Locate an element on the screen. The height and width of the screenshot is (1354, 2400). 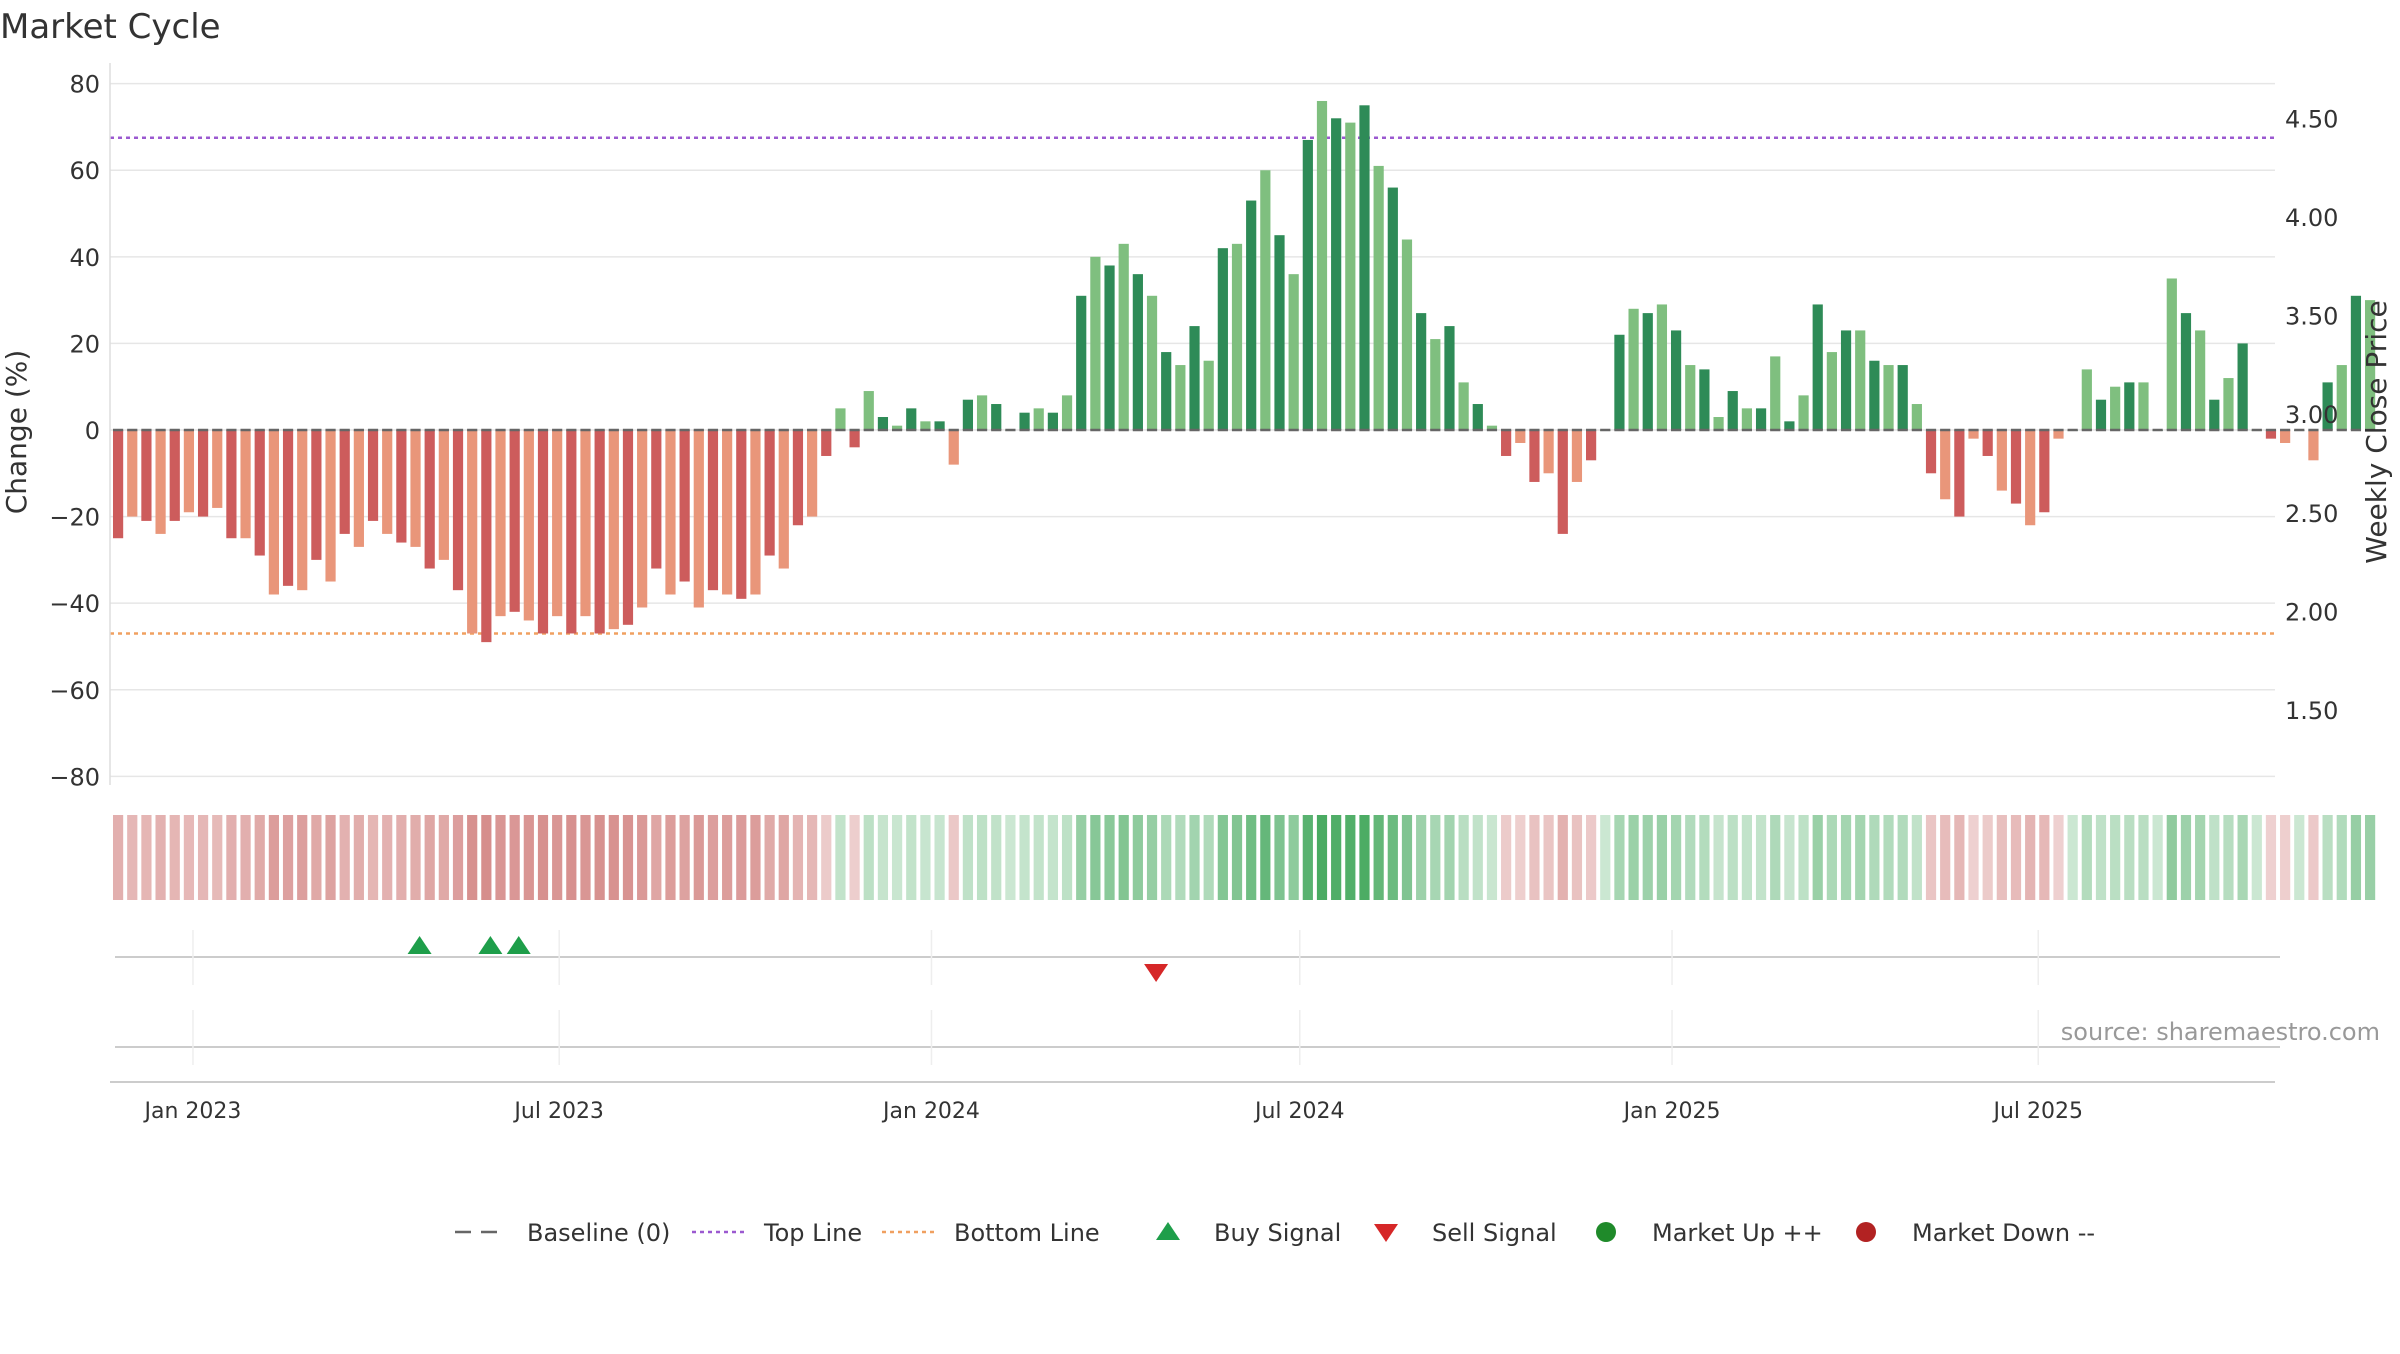
legend-item: Top Line is located at coordinates (777, 1233).